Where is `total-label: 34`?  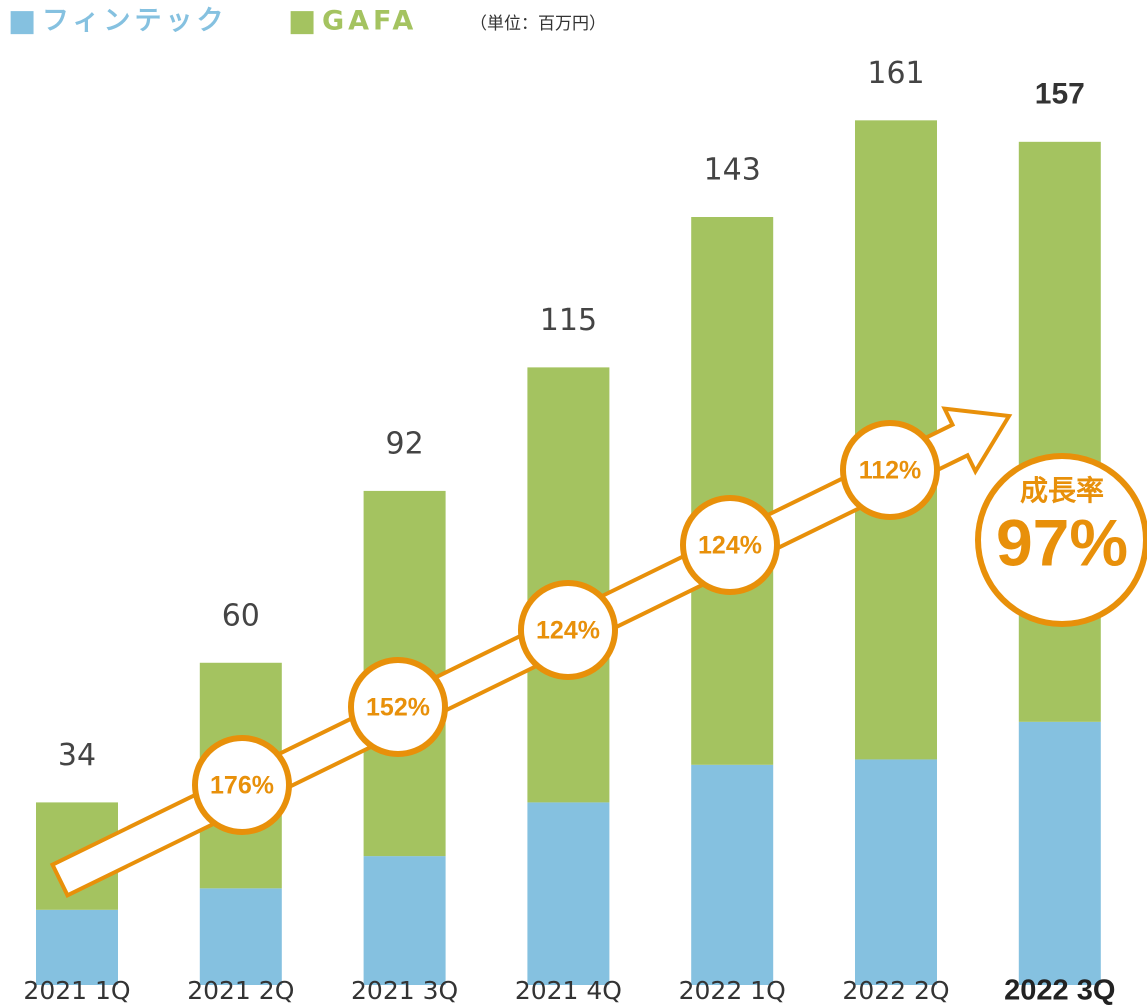
total-label: 34 is located at coordinates (77, 755).